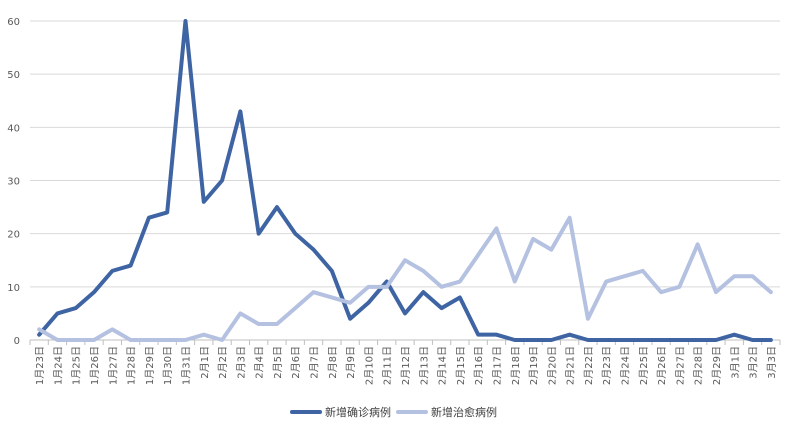 This screenshot has width=790, height=433. I want to click on x-tick-label: 2月7日, so click(315, 362).